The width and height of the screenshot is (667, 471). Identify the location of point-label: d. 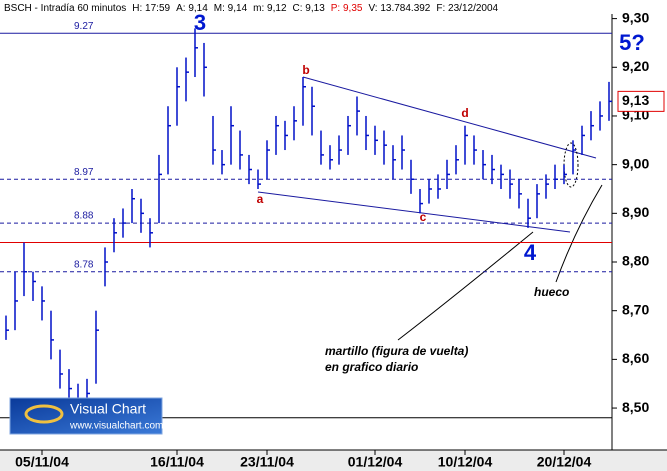
(464, 113).